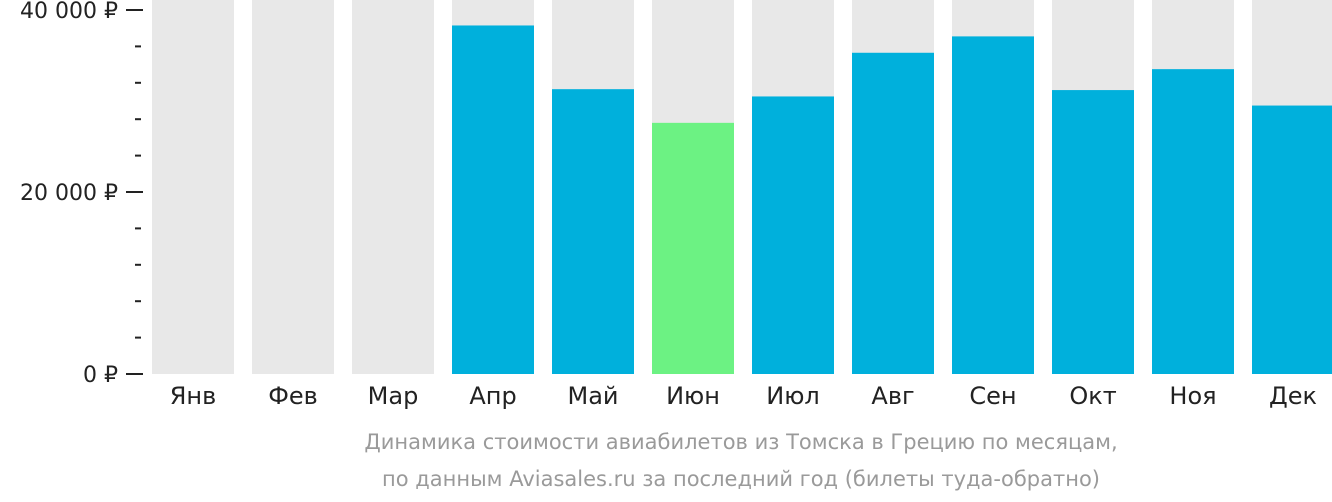 The width and height of the screenshot is (1332, 502). Describe the element at coordinates (592, 396) in the screenshot. I see `x-tick-label-5: Май` at that location.